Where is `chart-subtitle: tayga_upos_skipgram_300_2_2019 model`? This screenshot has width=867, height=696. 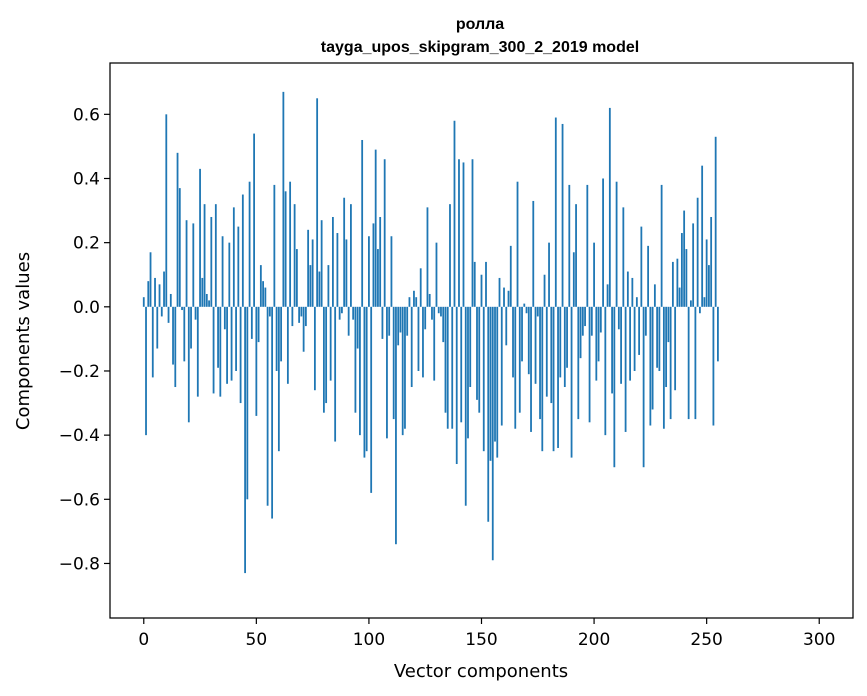
chart-subtitle: tayga_upos_skipgram_300_2_2019 model is located at coordinates (480, 47).